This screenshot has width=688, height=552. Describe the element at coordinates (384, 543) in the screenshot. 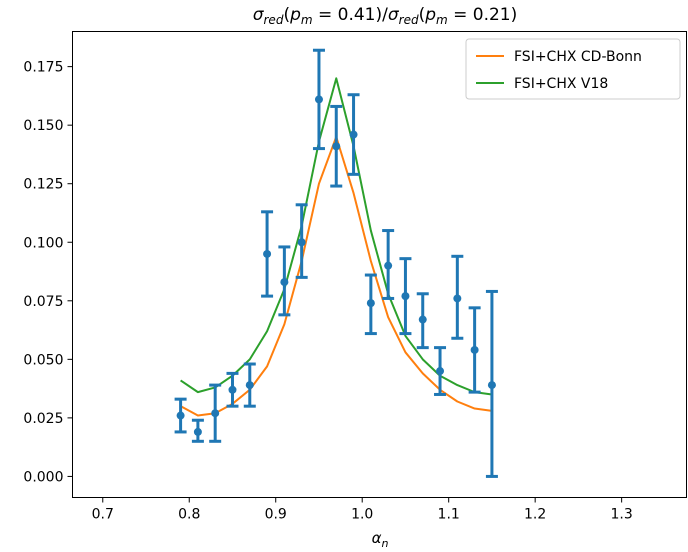

I see `x-label-sub: n` at that location.